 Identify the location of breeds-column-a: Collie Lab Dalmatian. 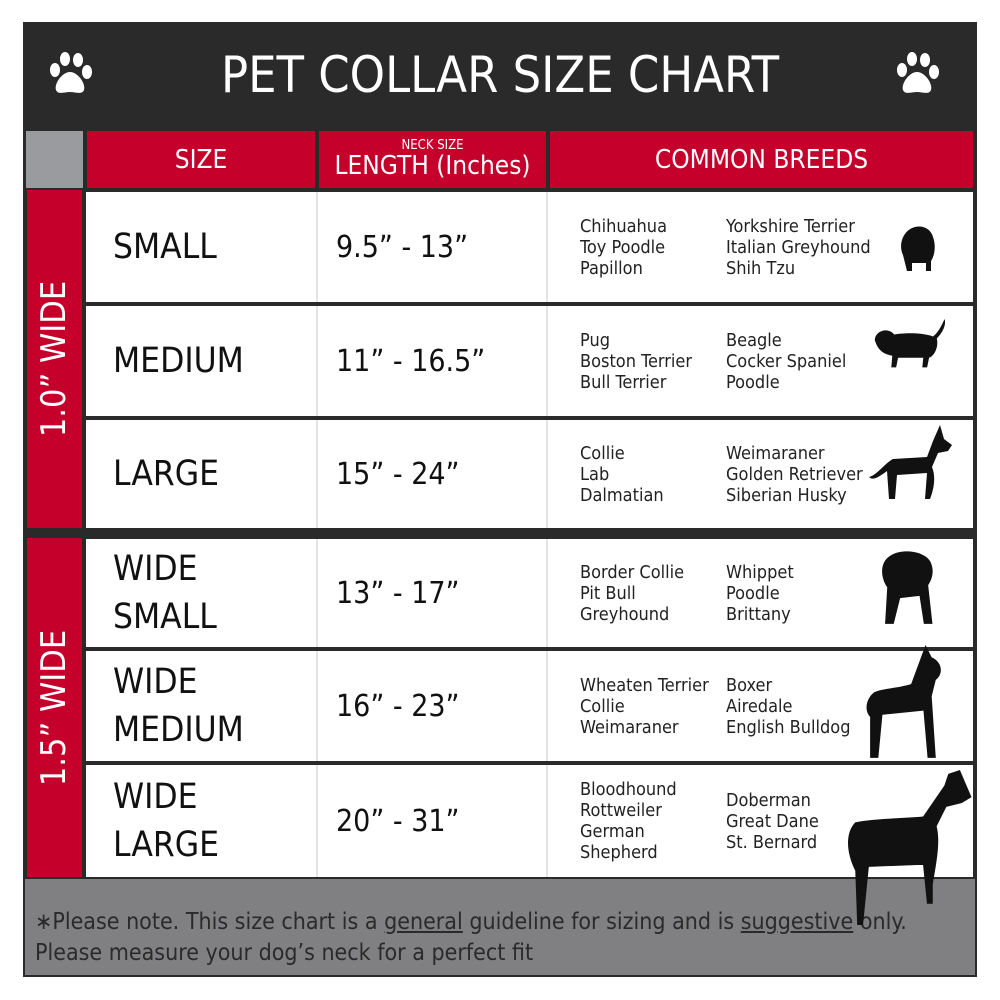
(650, 474).